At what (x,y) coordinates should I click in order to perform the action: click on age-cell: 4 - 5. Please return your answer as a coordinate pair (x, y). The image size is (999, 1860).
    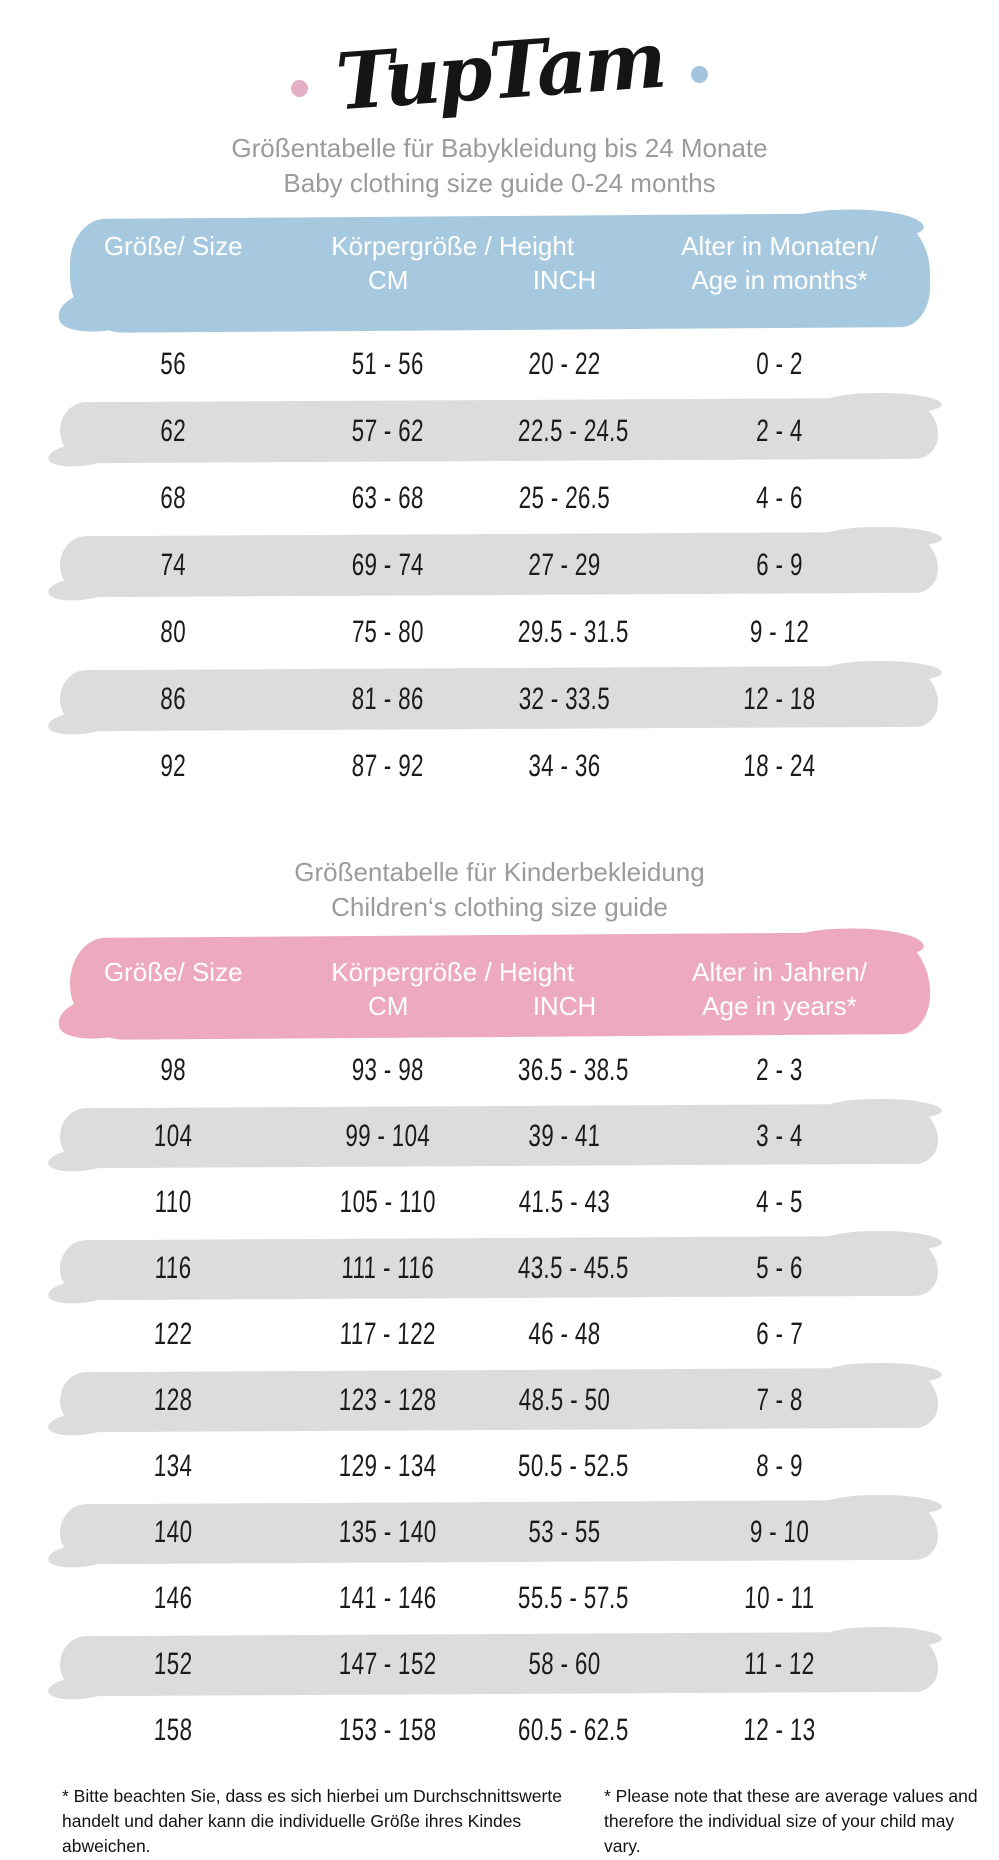
    Looking at the image, I should click on (779, 1201).